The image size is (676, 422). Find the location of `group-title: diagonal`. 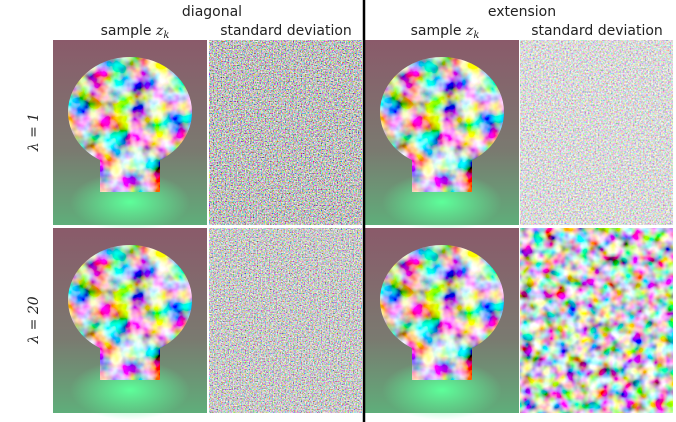

group-title: diagonal is located at coordinates (212, 12).